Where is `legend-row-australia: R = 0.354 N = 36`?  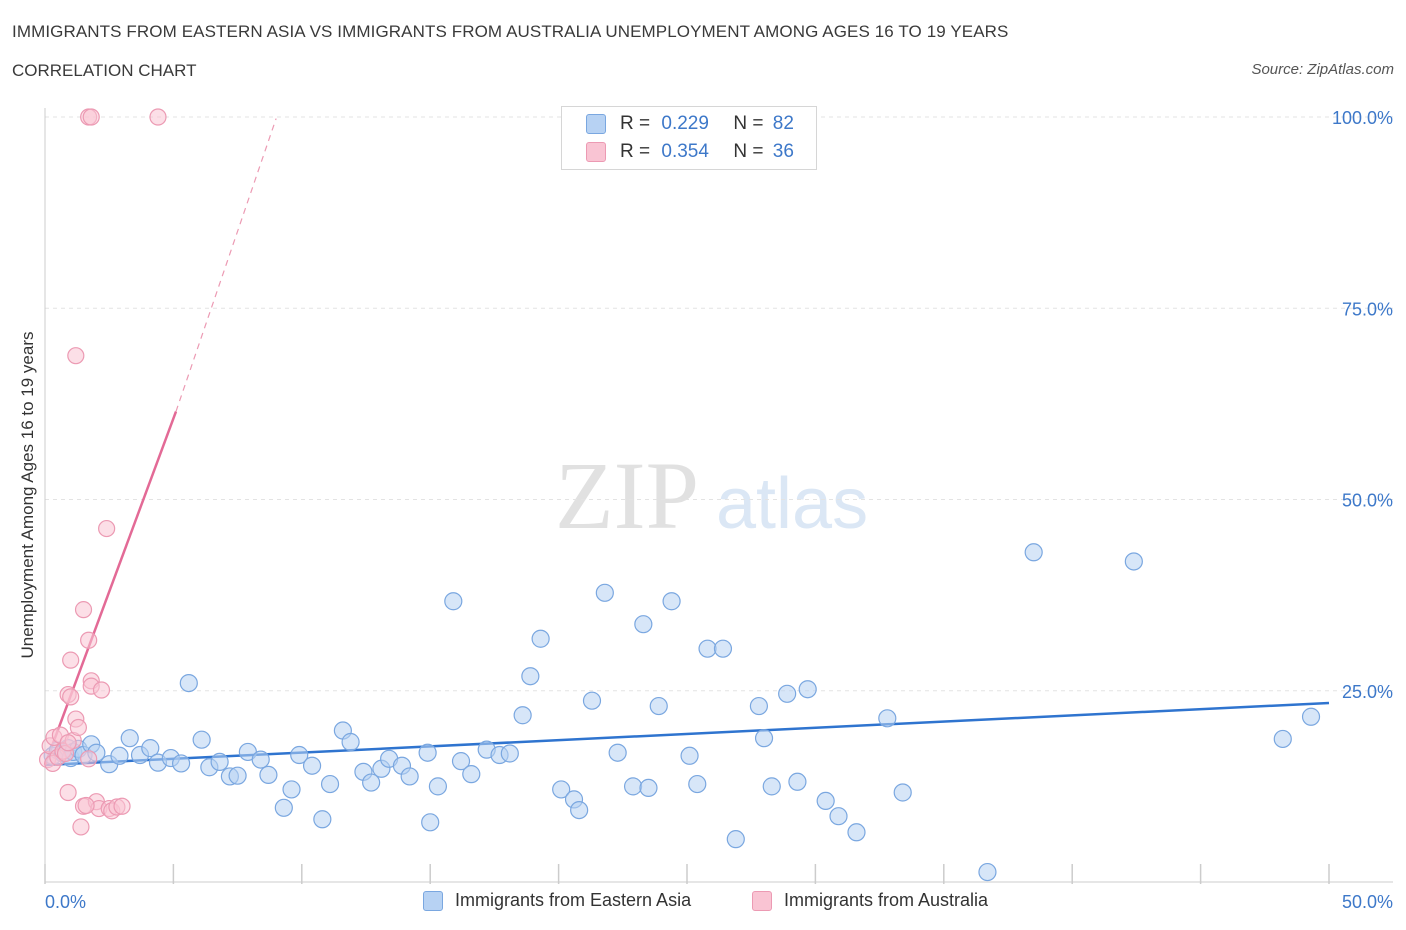 legend-row-australia: R = 0.354 N = 36 is located at coordinates (690, 152).